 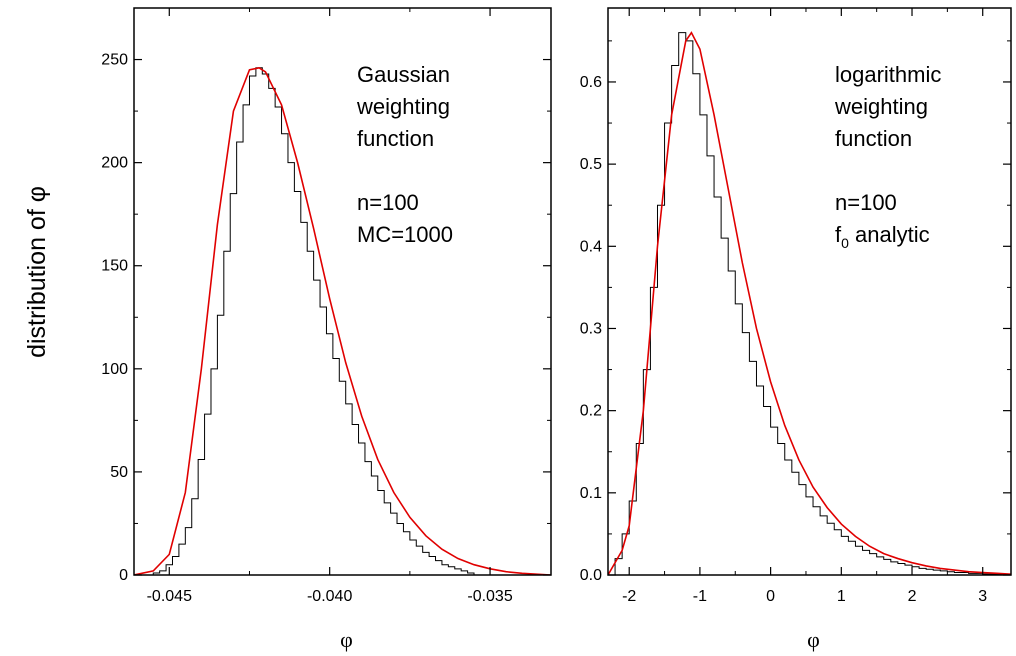 What do you see at coordinates (591, 493) in the screenshot?
I see `y-tick-label: 0.1` at bounding box center [591, 493].